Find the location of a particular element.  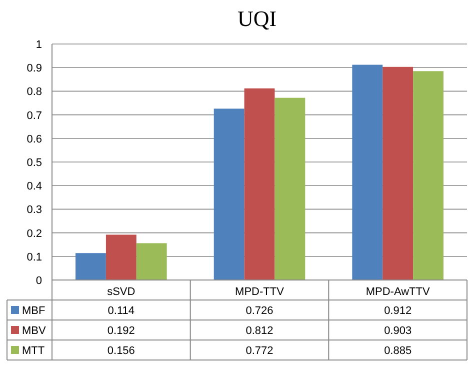

data-label: 0.772 is located at coordinates (260, 351).